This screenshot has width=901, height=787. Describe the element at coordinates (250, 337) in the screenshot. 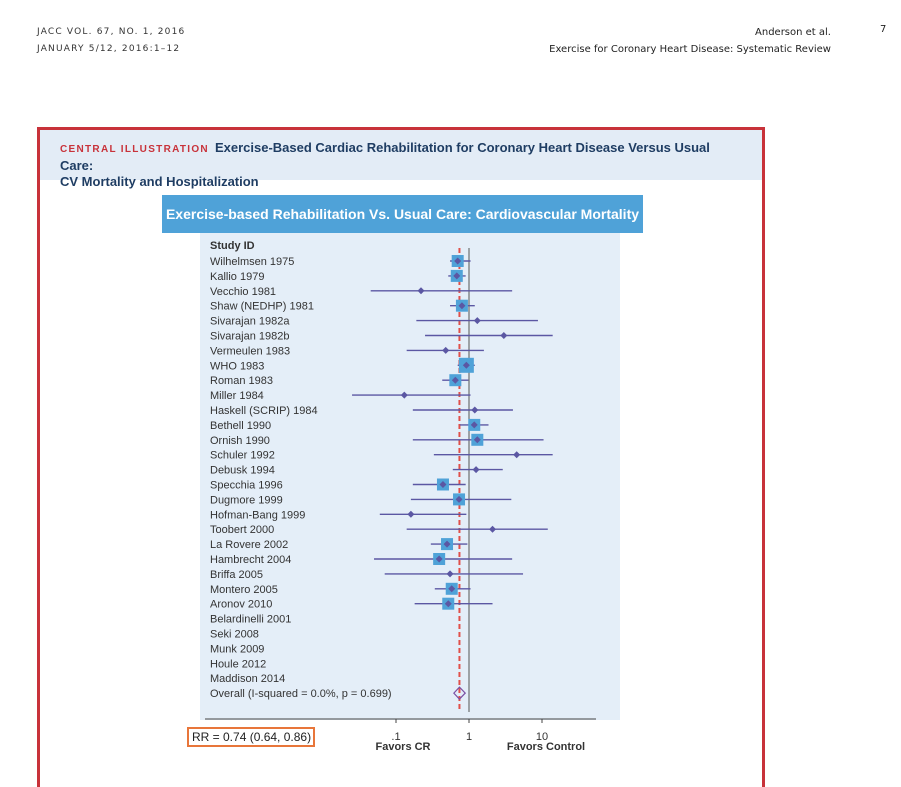

I see `study-label: Sivarajan 1982b` at that location.